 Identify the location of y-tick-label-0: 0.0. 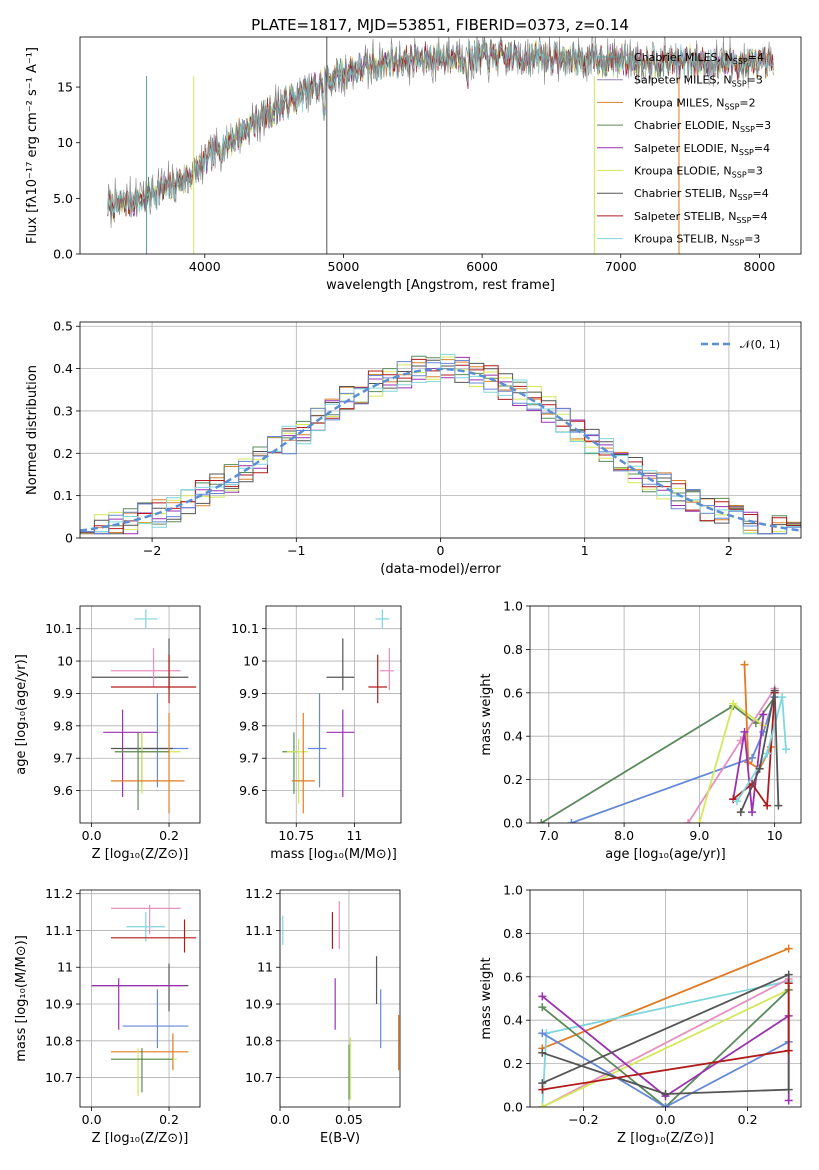
(513, 823).